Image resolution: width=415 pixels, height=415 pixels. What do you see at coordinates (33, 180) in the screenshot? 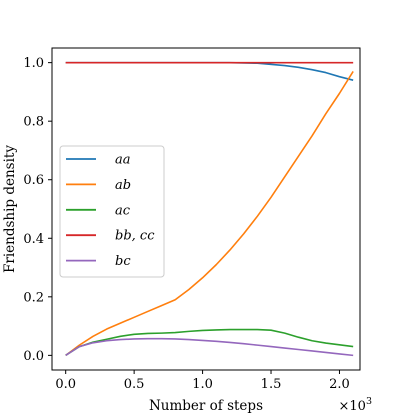
I see `y-tick-label: 0.6` at bounding box center [33, 180].